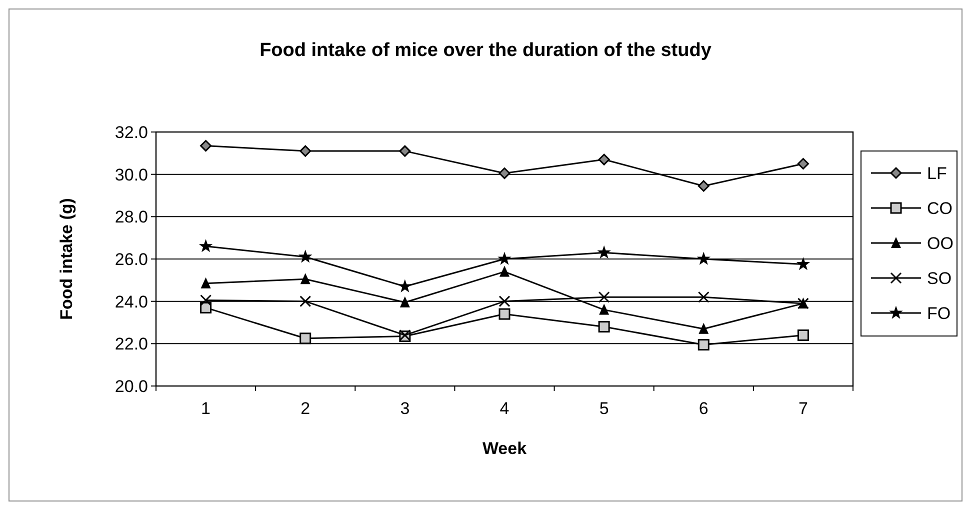  What do you see at coordinates (131, 132) in the screenshot?
I see `y-tick-label: 32.0` at bounding box center [131, 132].